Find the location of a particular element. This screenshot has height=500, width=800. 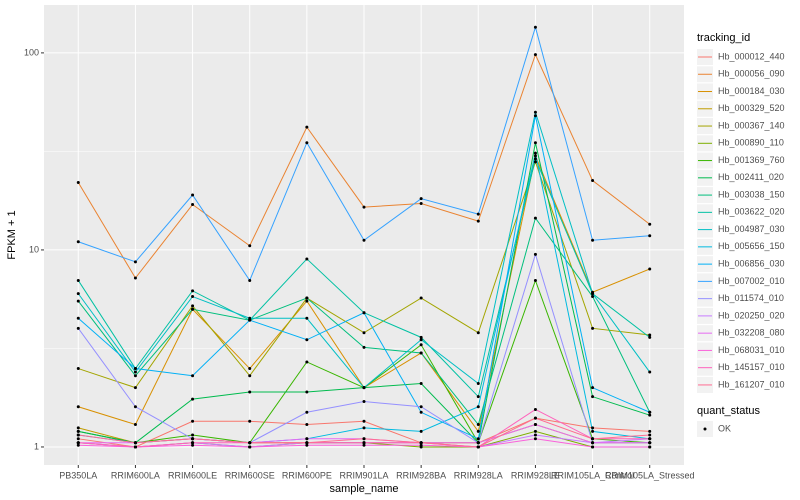

x-tick-label: RRIM105LA_Stressed is located at coordinates (650, 475).